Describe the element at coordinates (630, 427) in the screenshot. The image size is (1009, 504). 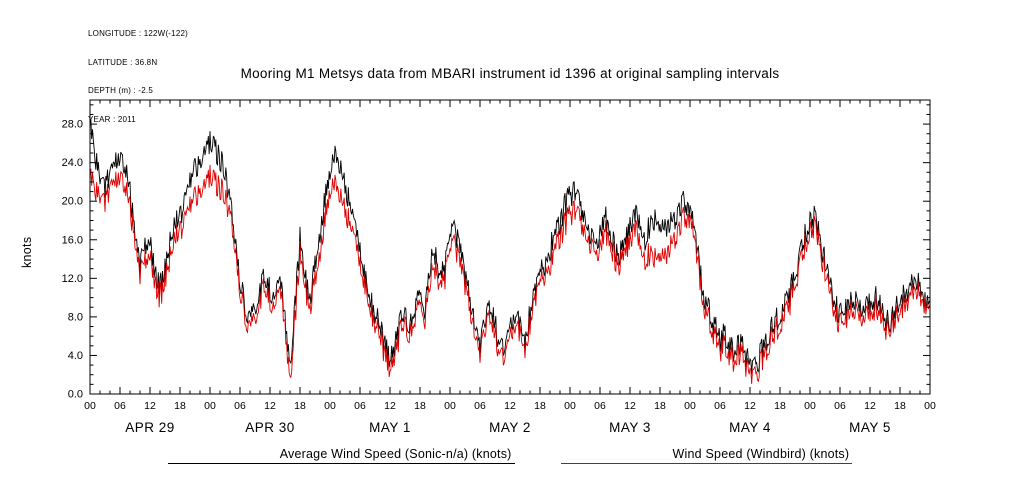
I see `svg-text: MAY 3` at that location.